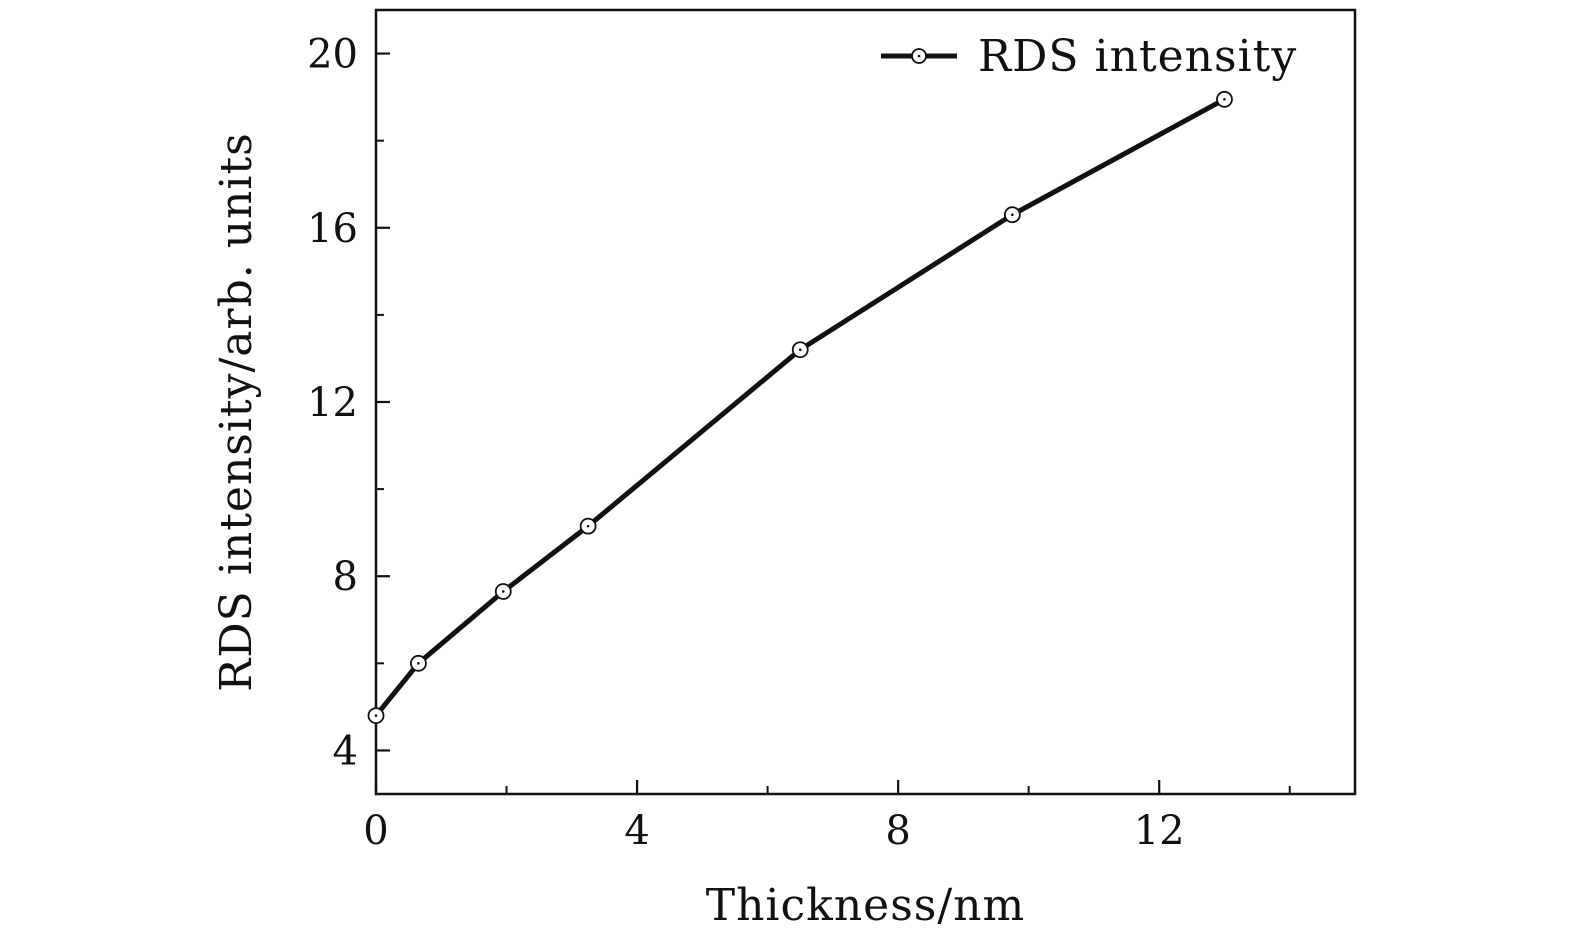  Describe the element at coordinates (332, 403) in the screenshot. I see `y-tick-label: 12` at that location.